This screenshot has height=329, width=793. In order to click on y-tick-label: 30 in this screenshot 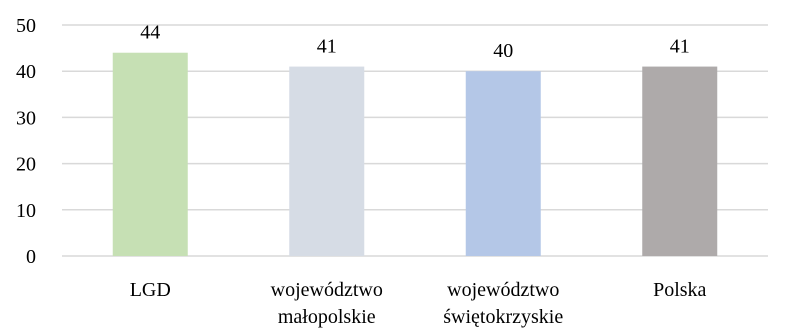, I will do `click(26, 118)`.